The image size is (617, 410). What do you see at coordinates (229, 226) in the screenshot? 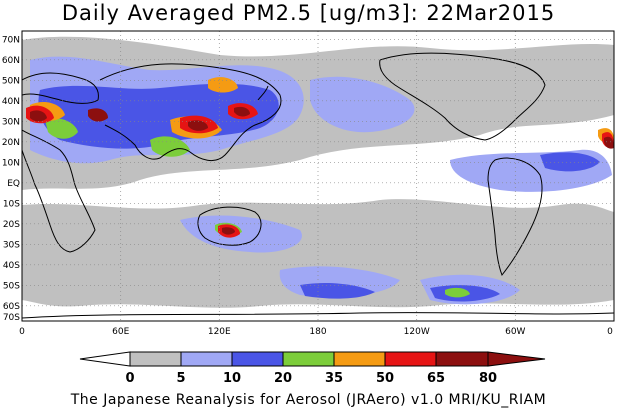
I see `australia-coastline` at bounding box center [229, 226].